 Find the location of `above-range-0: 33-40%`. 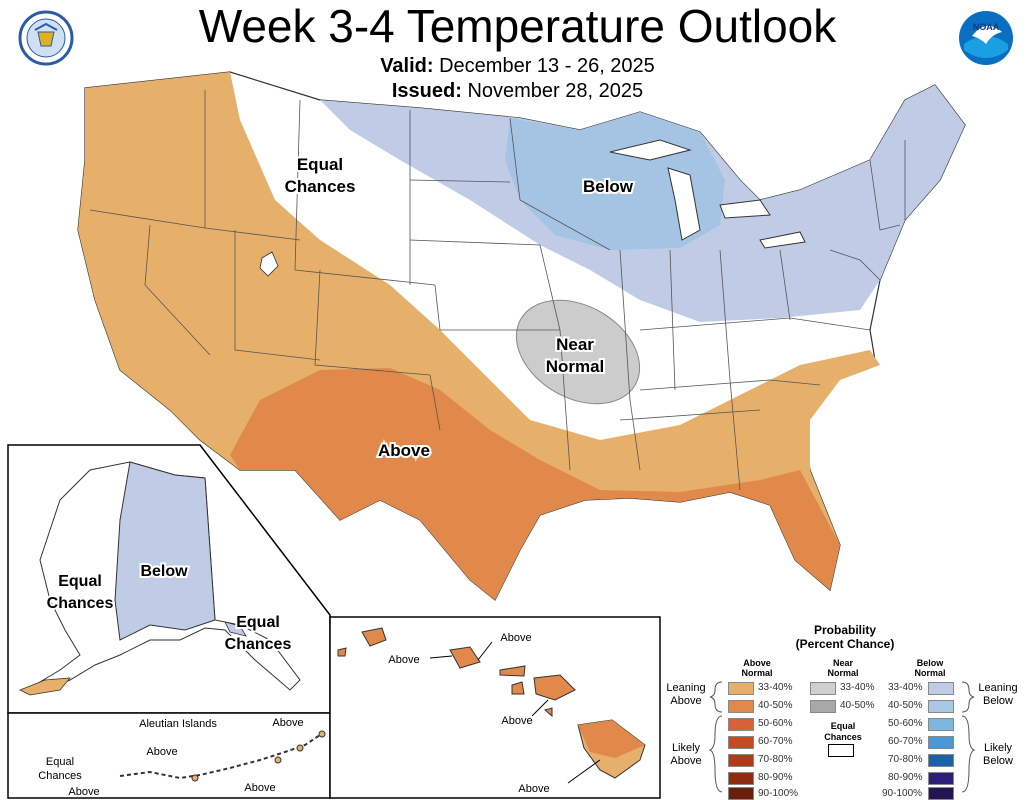

above-range-0: 33-40% is located at coordinates (775, 687).